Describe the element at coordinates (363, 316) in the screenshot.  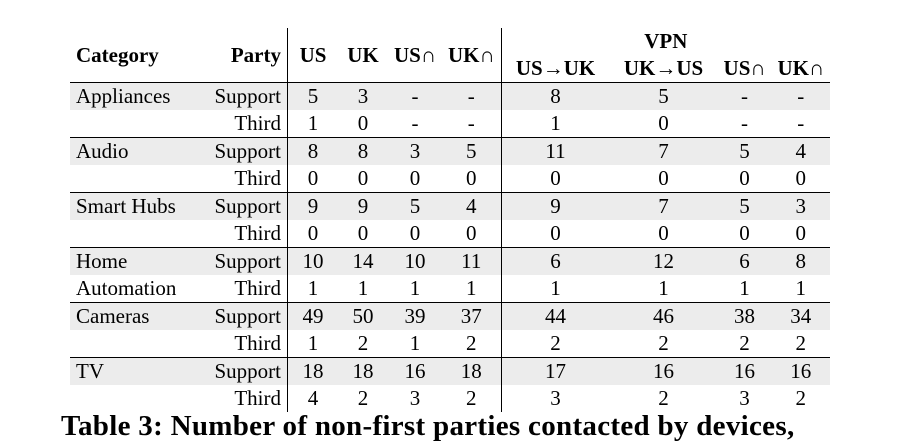
I see `cell-value: 50` at that location.